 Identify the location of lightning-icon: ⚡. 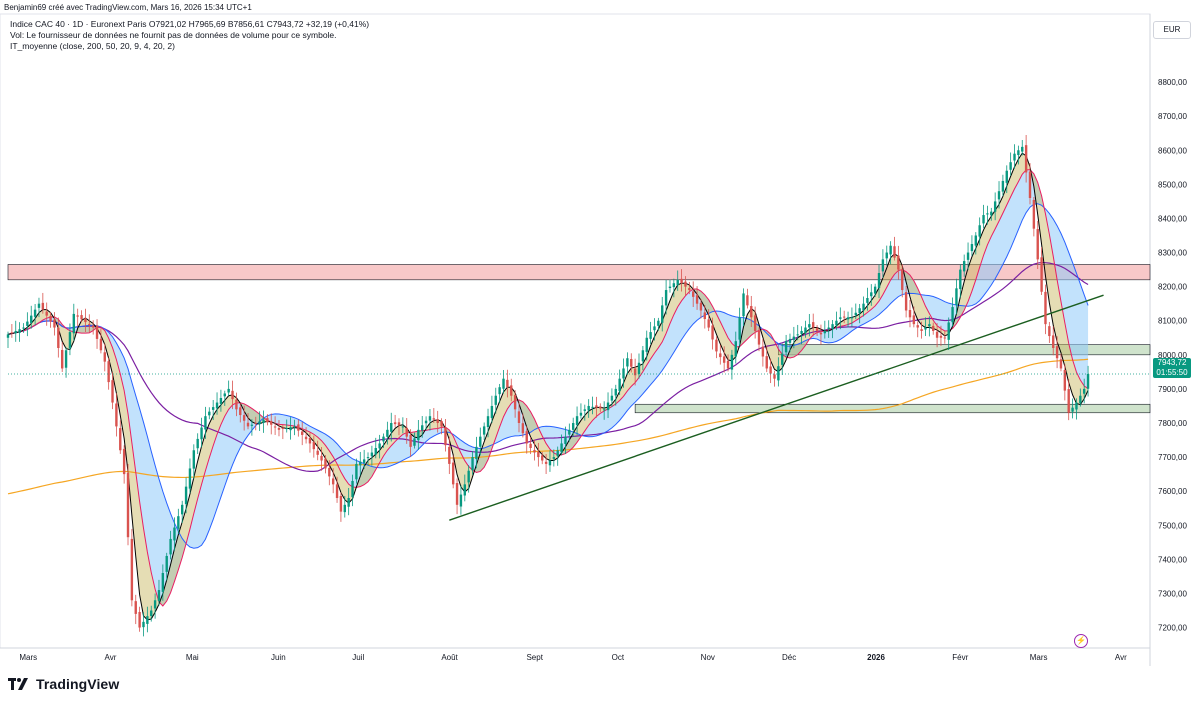
(1081, 641).